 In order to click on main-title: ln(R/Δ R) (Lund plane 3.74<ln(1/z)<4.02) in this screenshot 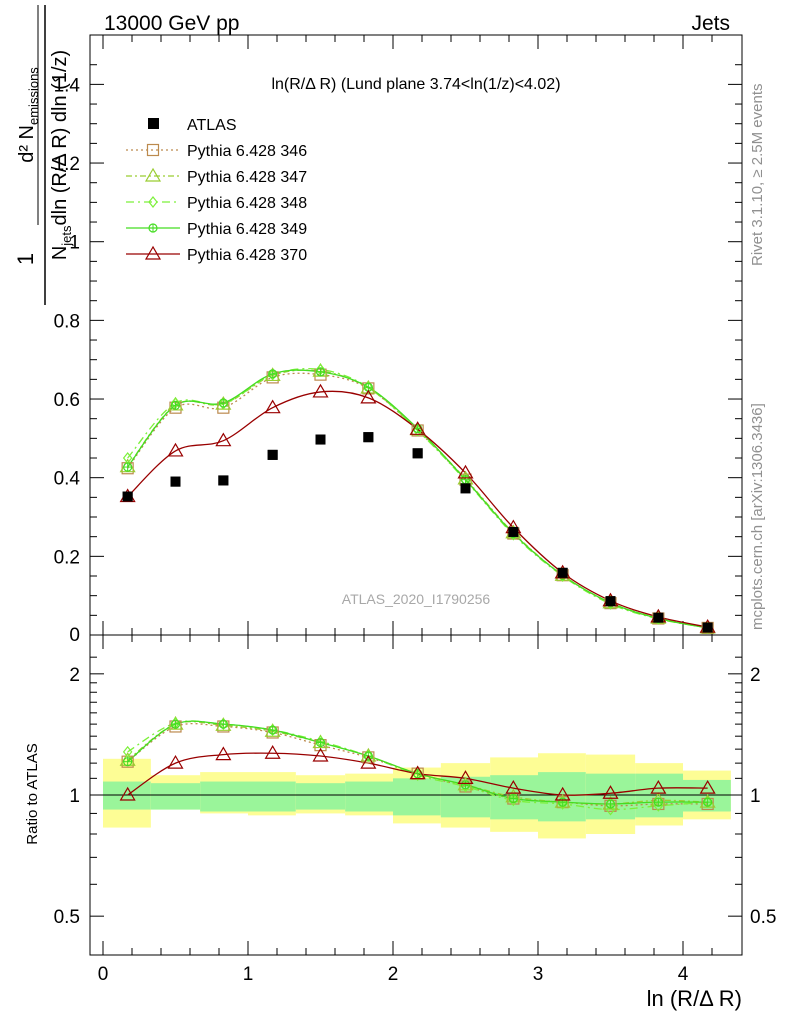, I will do `click(415, 84)`.